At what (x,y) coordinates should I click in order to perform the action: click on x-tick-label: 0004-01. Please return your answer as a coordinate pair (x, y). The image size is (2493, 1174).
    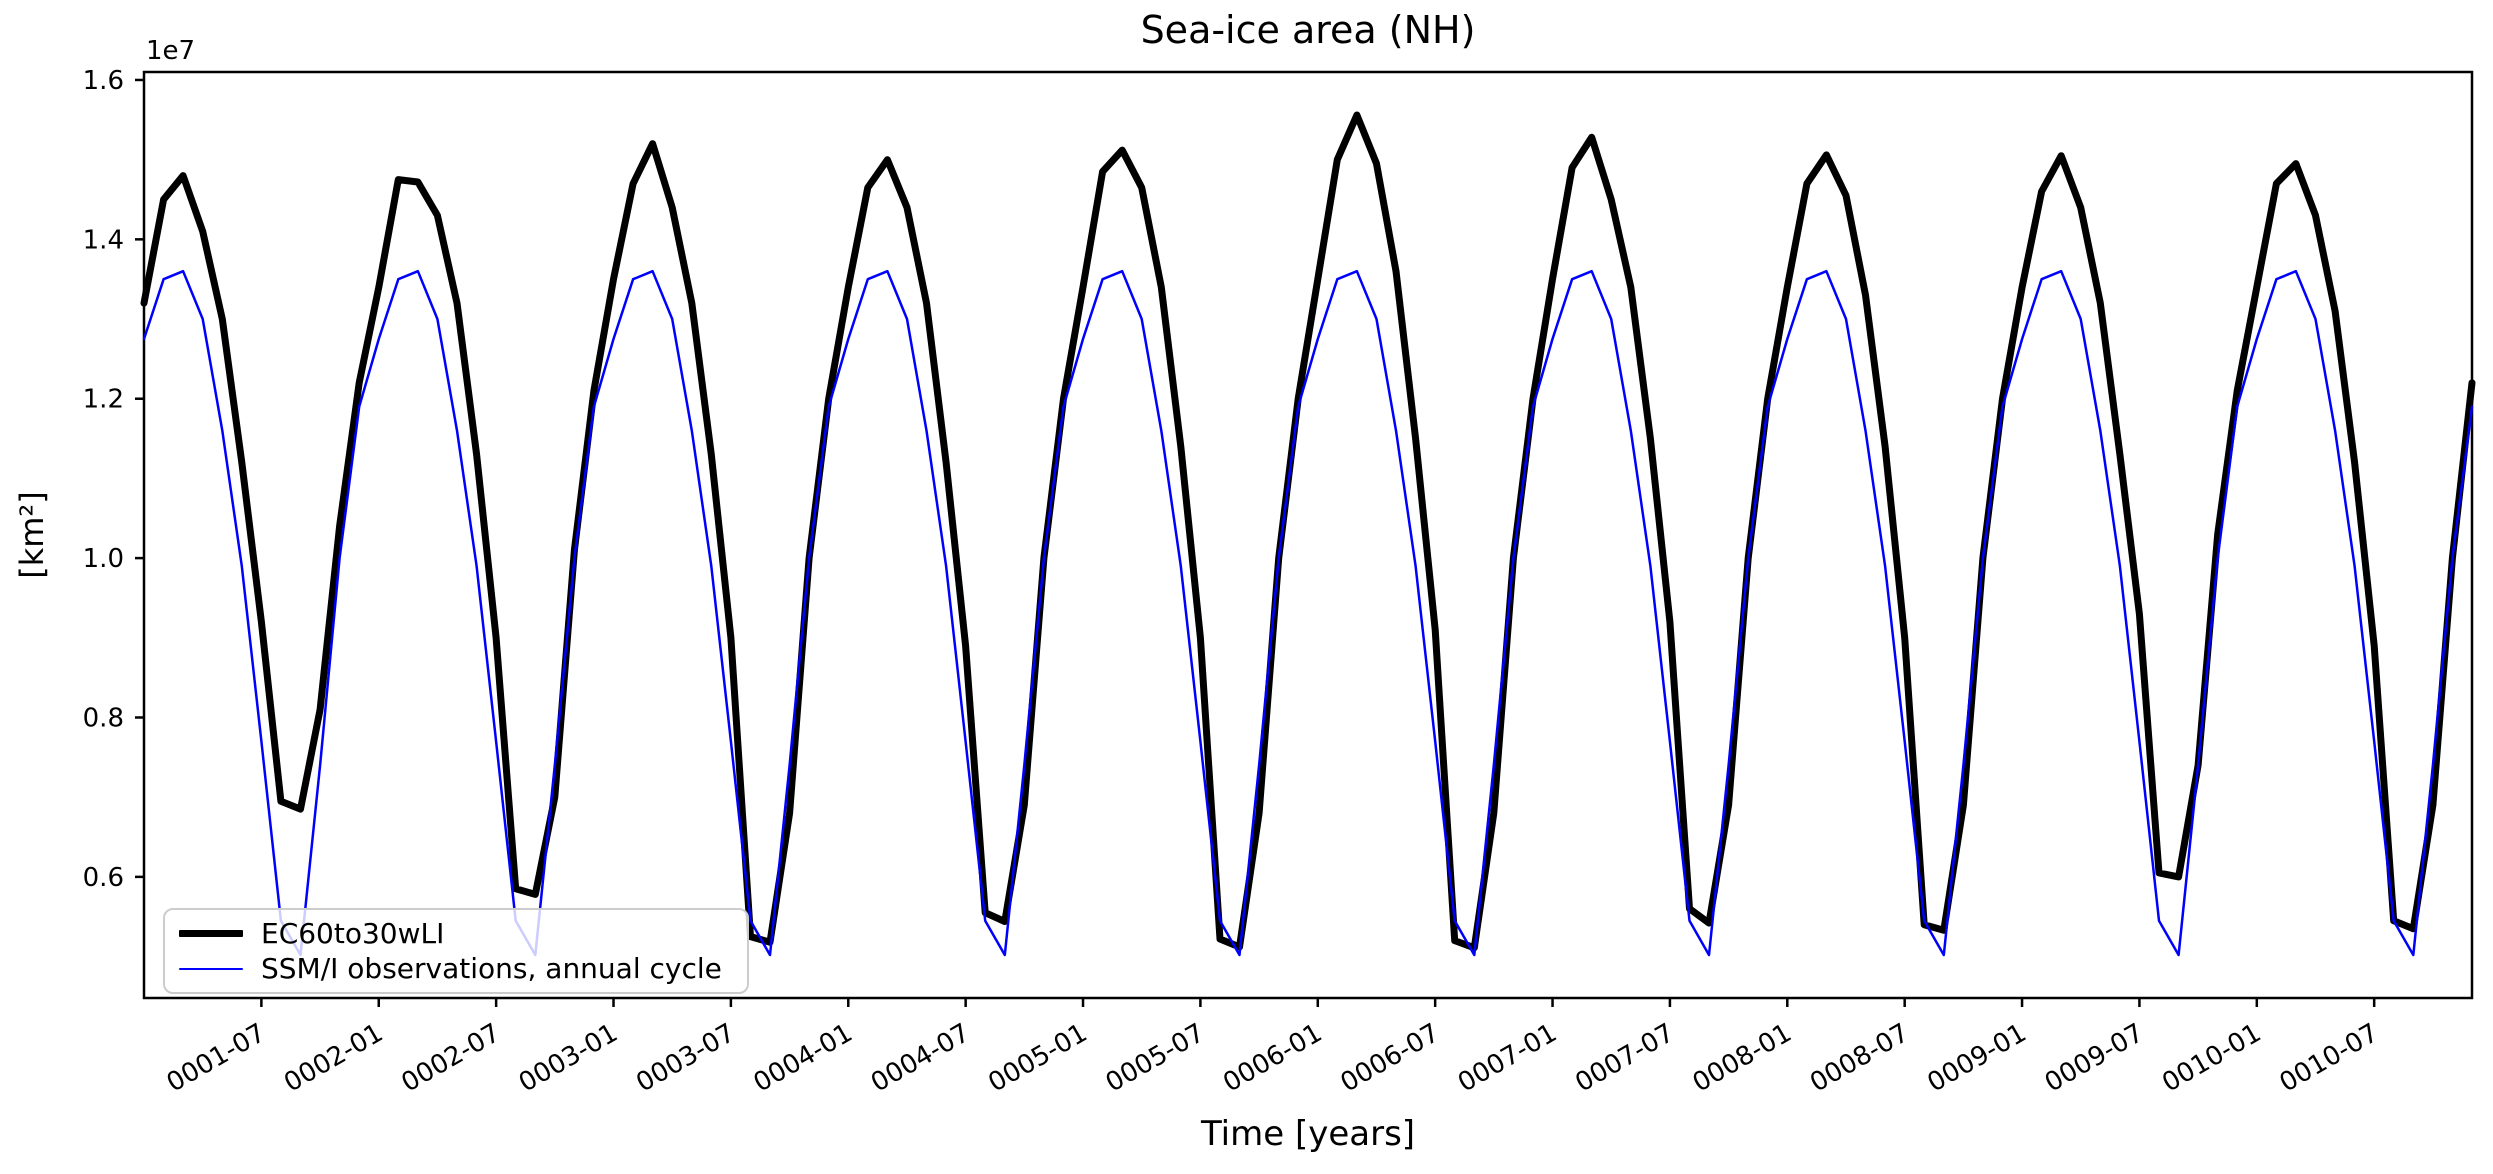
    Looking at the image, I should click on (803, 1058).